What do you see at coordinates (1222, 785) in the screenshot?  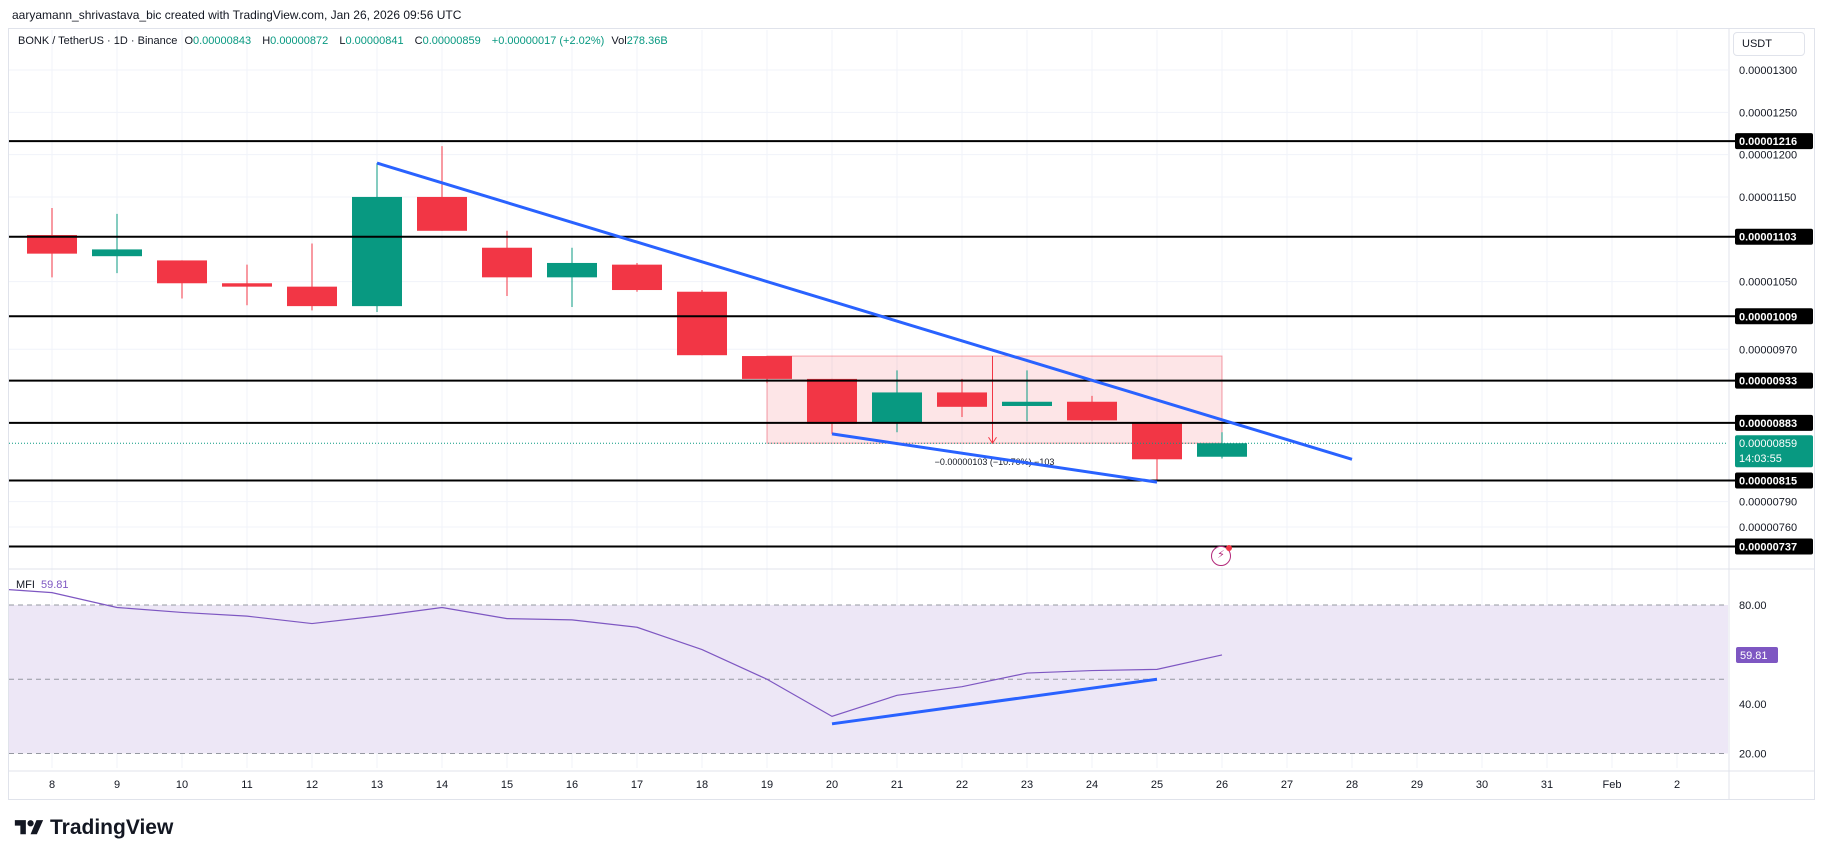 I see `x-tick-label: 26` at bounding box center [1222, 785].